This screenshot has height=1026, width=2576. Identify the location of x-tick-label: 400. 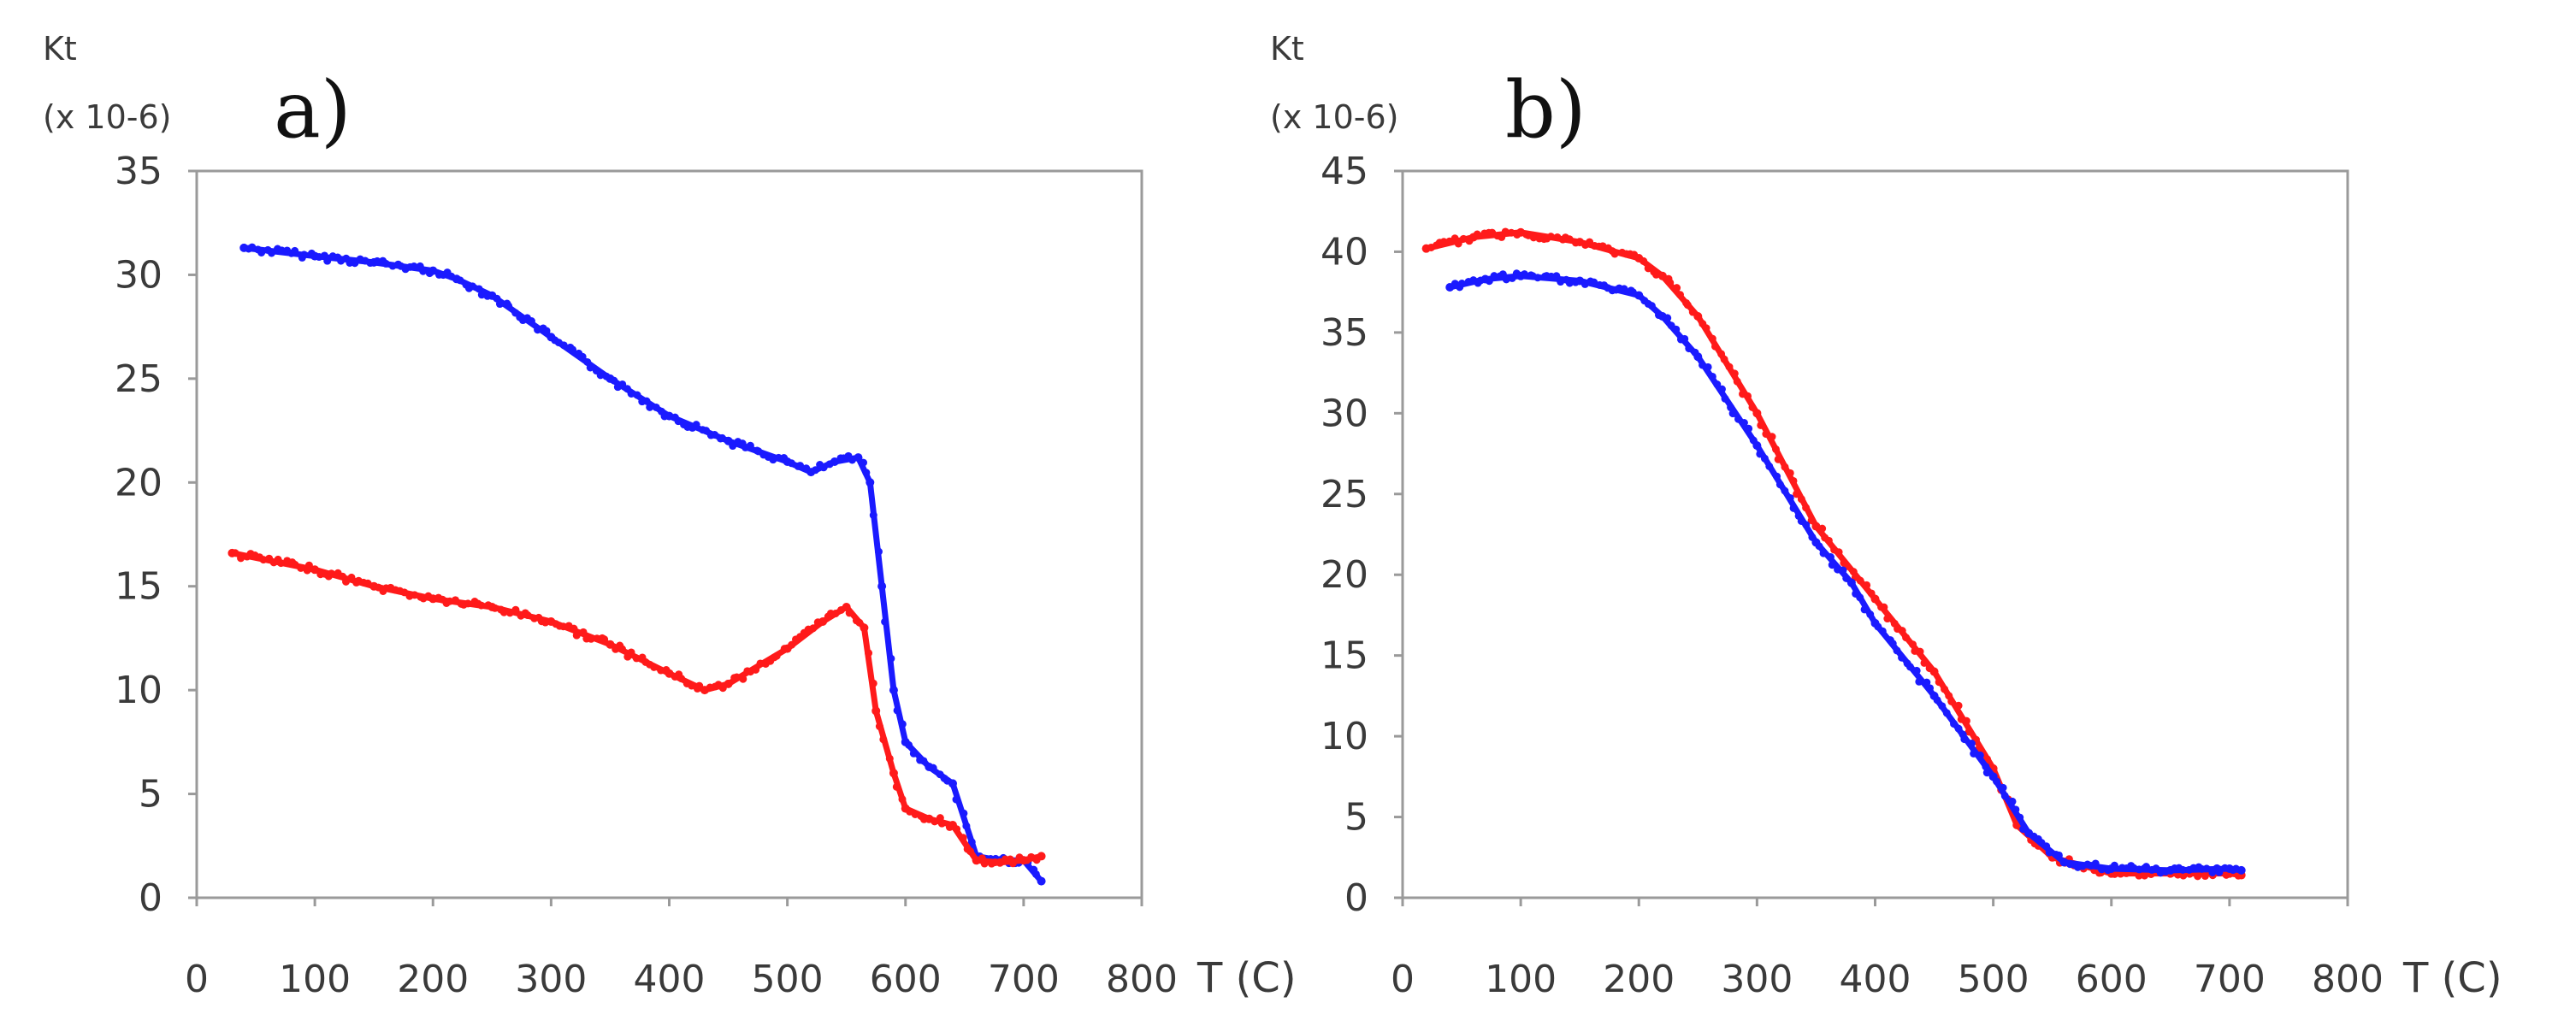
(1875, 979).